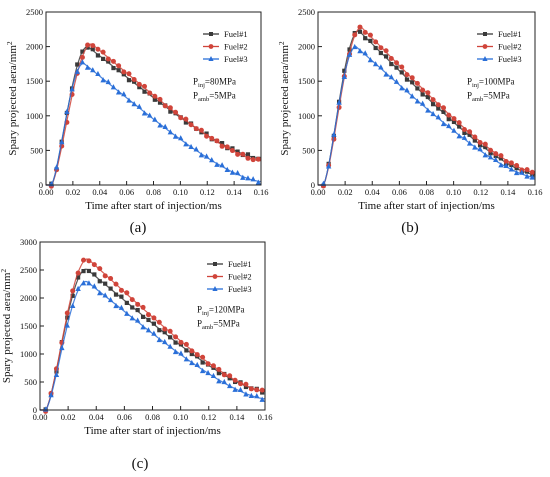 This screenshot has height=477, width=550. What do you see at coordinates (426, 192) in the screenshot?
I see `x-tick-label: 0.08` at bounding box center [426, 192].